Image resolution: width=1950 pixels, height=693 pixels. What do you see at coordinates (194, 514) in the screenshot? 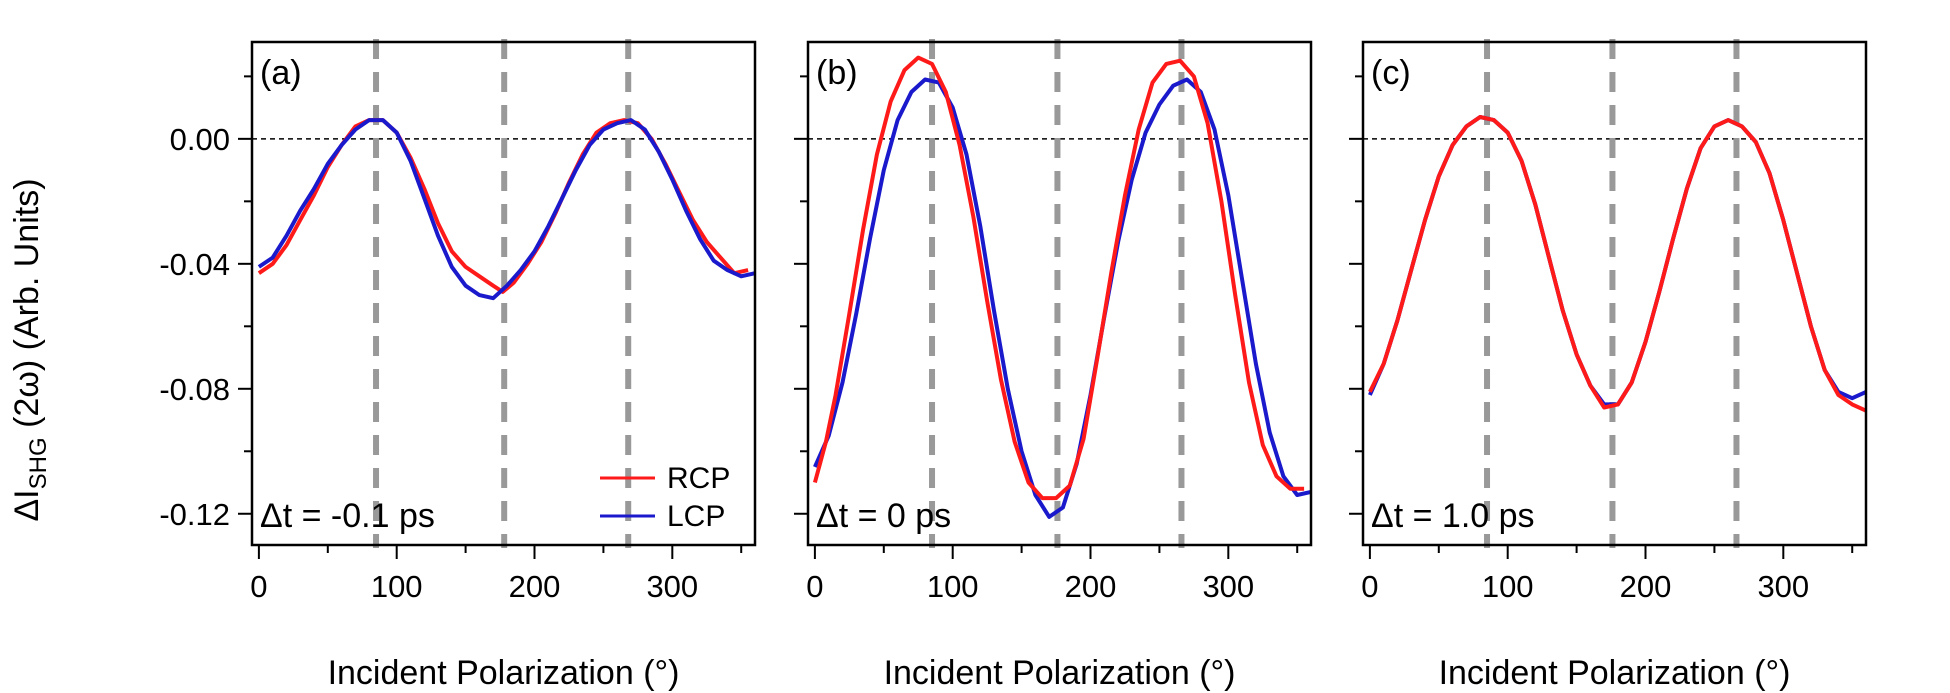
I see `y-tick-label: -0.12` at bounding box center [194, 514].